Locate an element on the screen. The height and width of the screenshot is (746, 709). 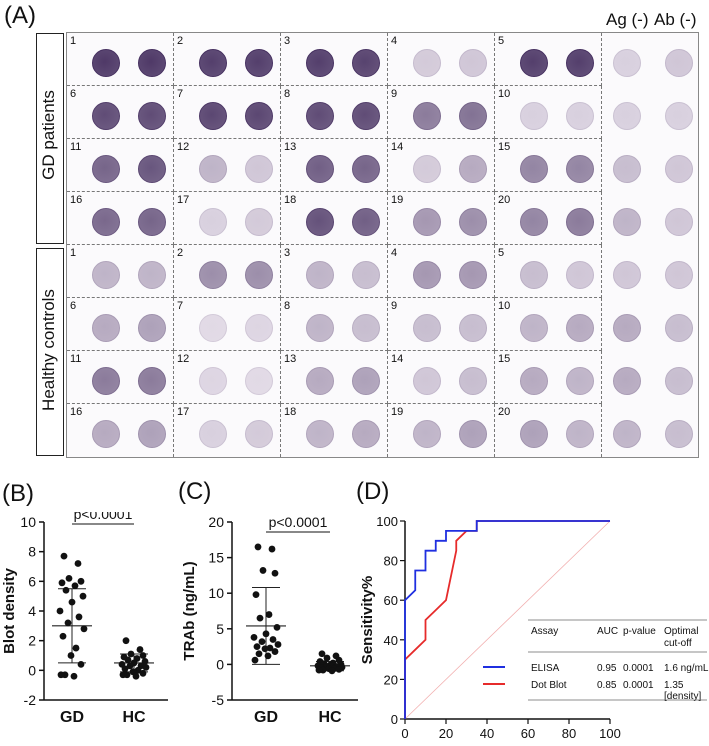
y-tick-label: -5 is located at coordinates (218, 700).